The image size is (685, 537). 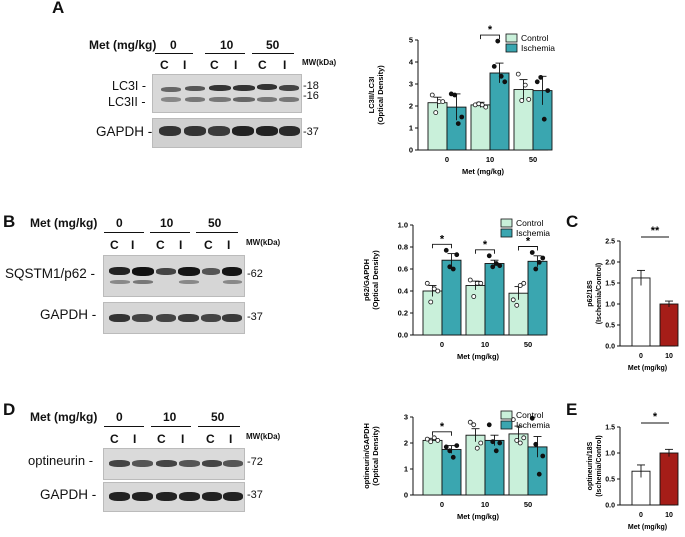 What do you see at coordinates (319, 62) in the screenshot?
I see `mw-label-a: MW(kDa)` at bounding box center [319, 62].